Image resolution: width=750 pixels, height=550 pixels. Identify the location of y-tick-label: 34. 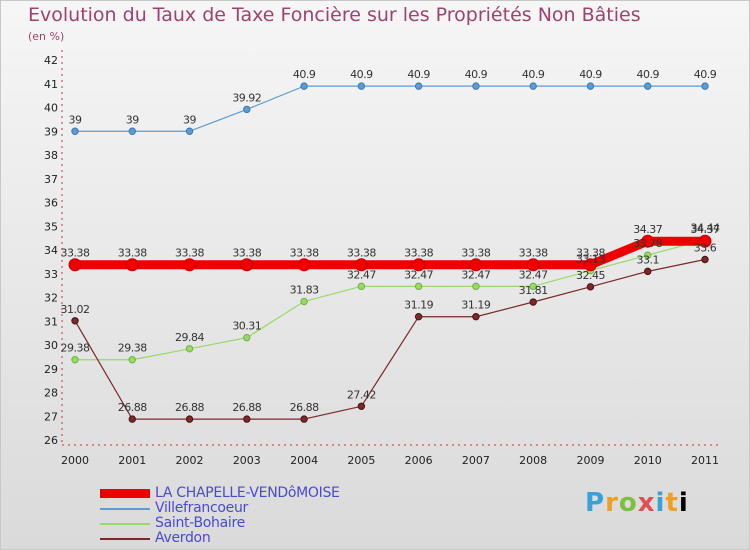
(51, 250).